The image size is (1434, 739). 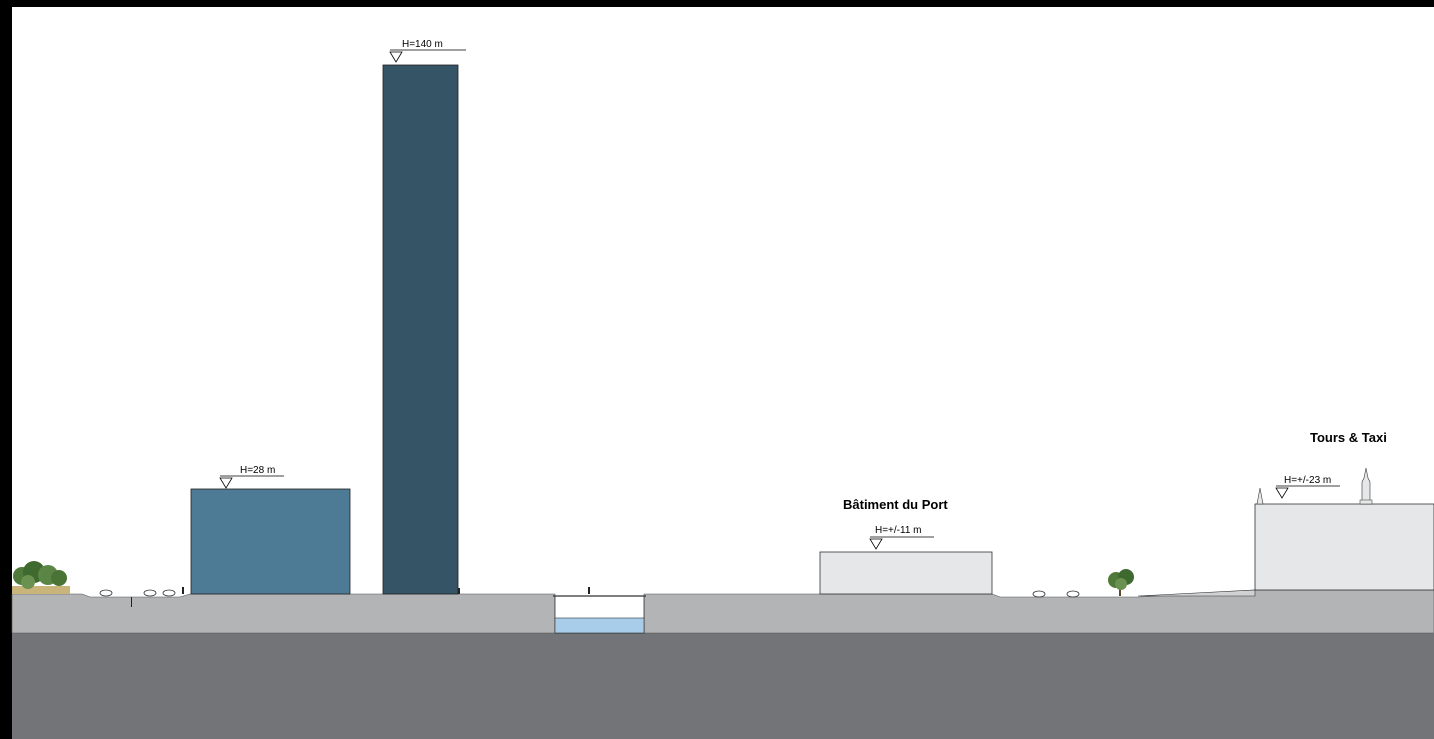 What do you see at coordinates (1056, 594) in the screenshot?
I see `cars-right` at bounding box center [1056, 594].